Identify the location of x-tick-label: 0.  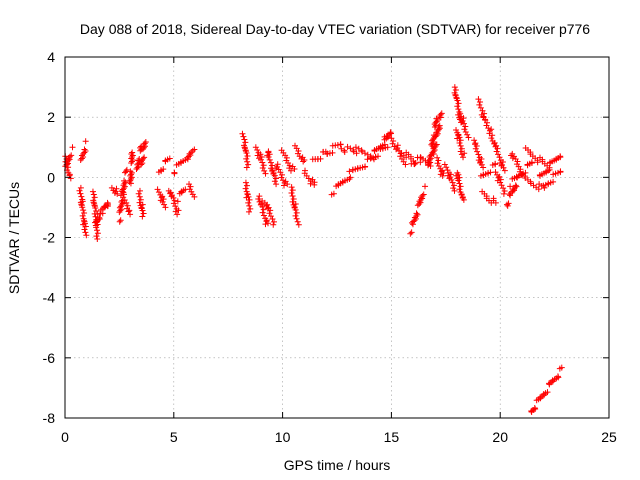
(65, 437).